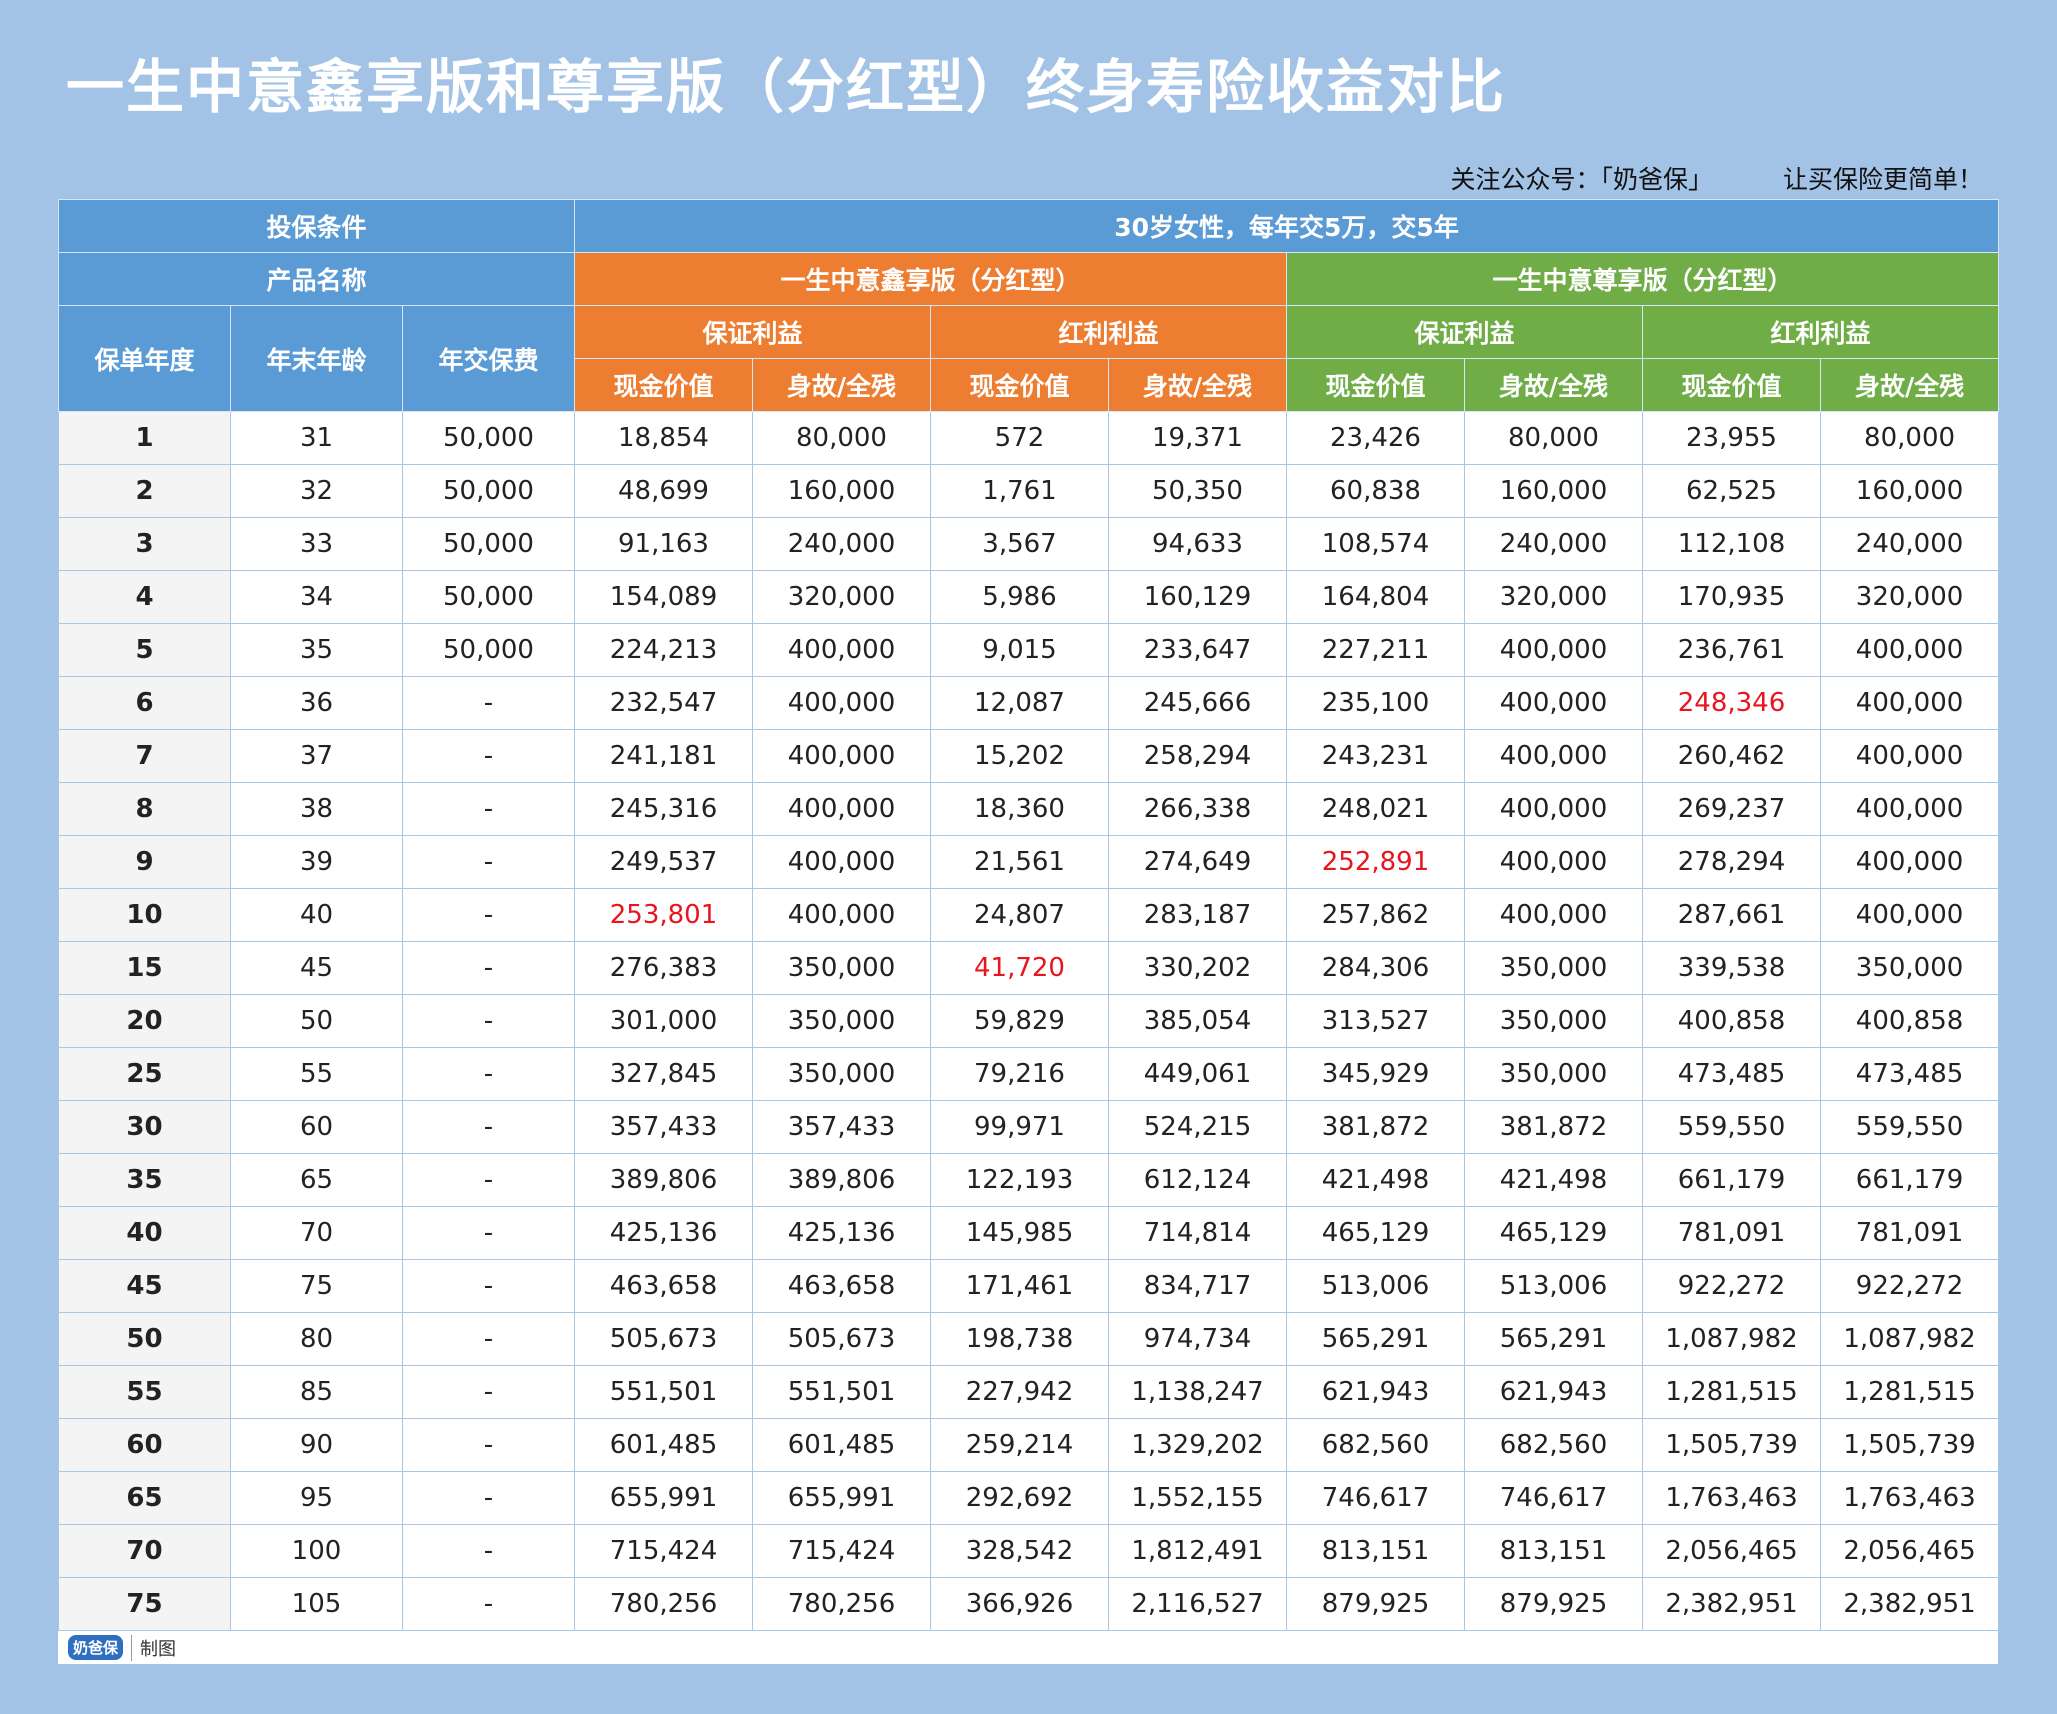 This screenshot has width=2057, height=1714. What do you see at coordinates (316, 1339) in the screenshot?
I see `table-cell: 80` at bounding box center [316, 1339].